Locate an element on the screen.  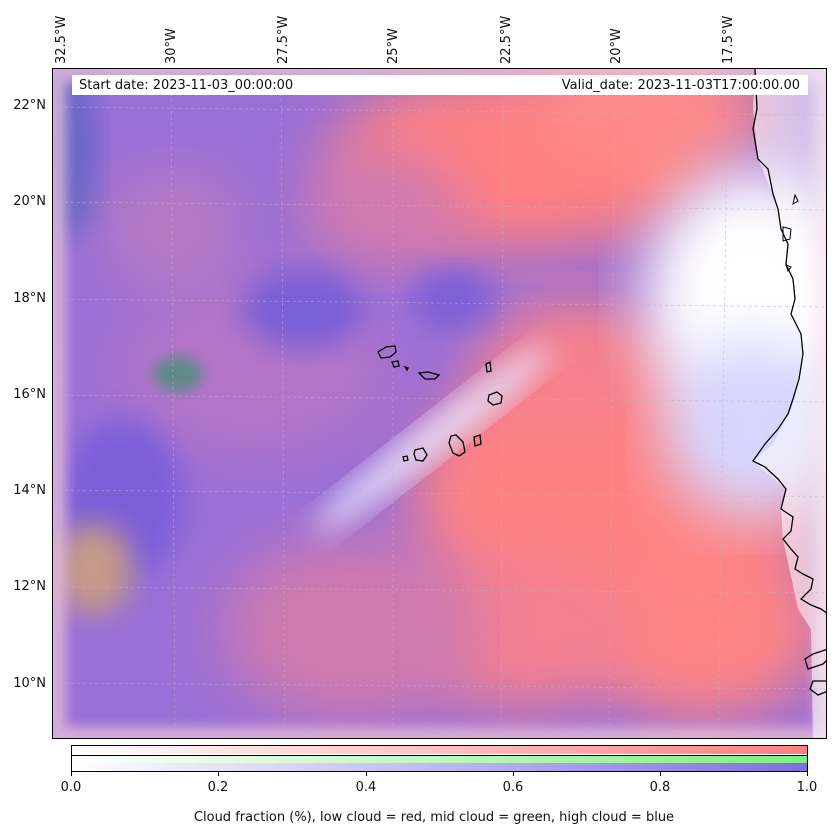
valid-date-label: Valid_date: 2023-11-03T17:00:00.00 is located at coordinates (680, 85).